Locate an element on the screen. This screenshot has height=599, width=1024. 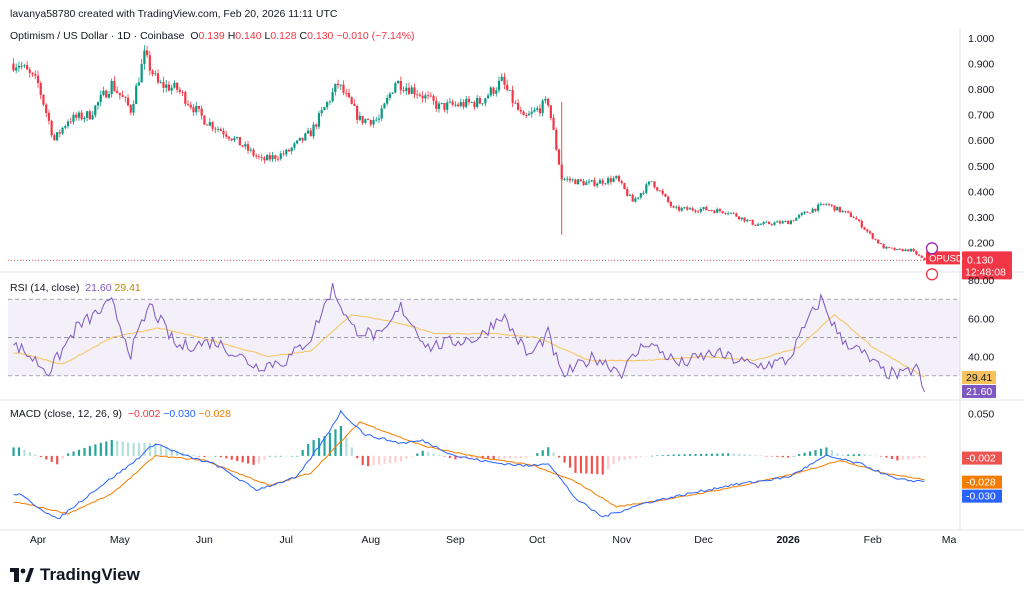
macd-tag: -0.030 is located at coordinates (982, 496).